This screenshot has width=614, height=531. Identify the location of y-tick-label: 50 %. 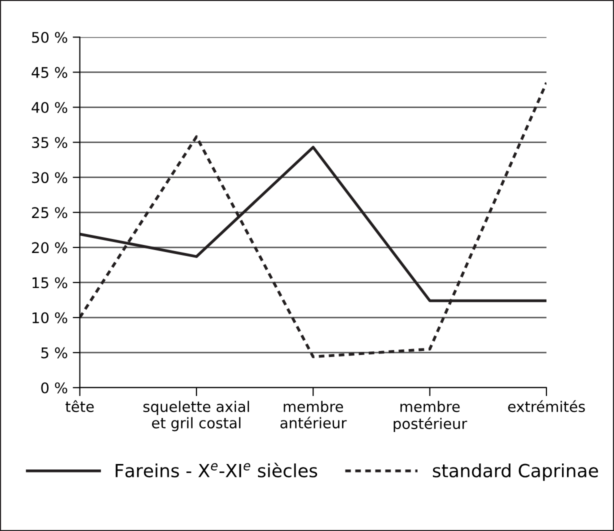
(50, 37).